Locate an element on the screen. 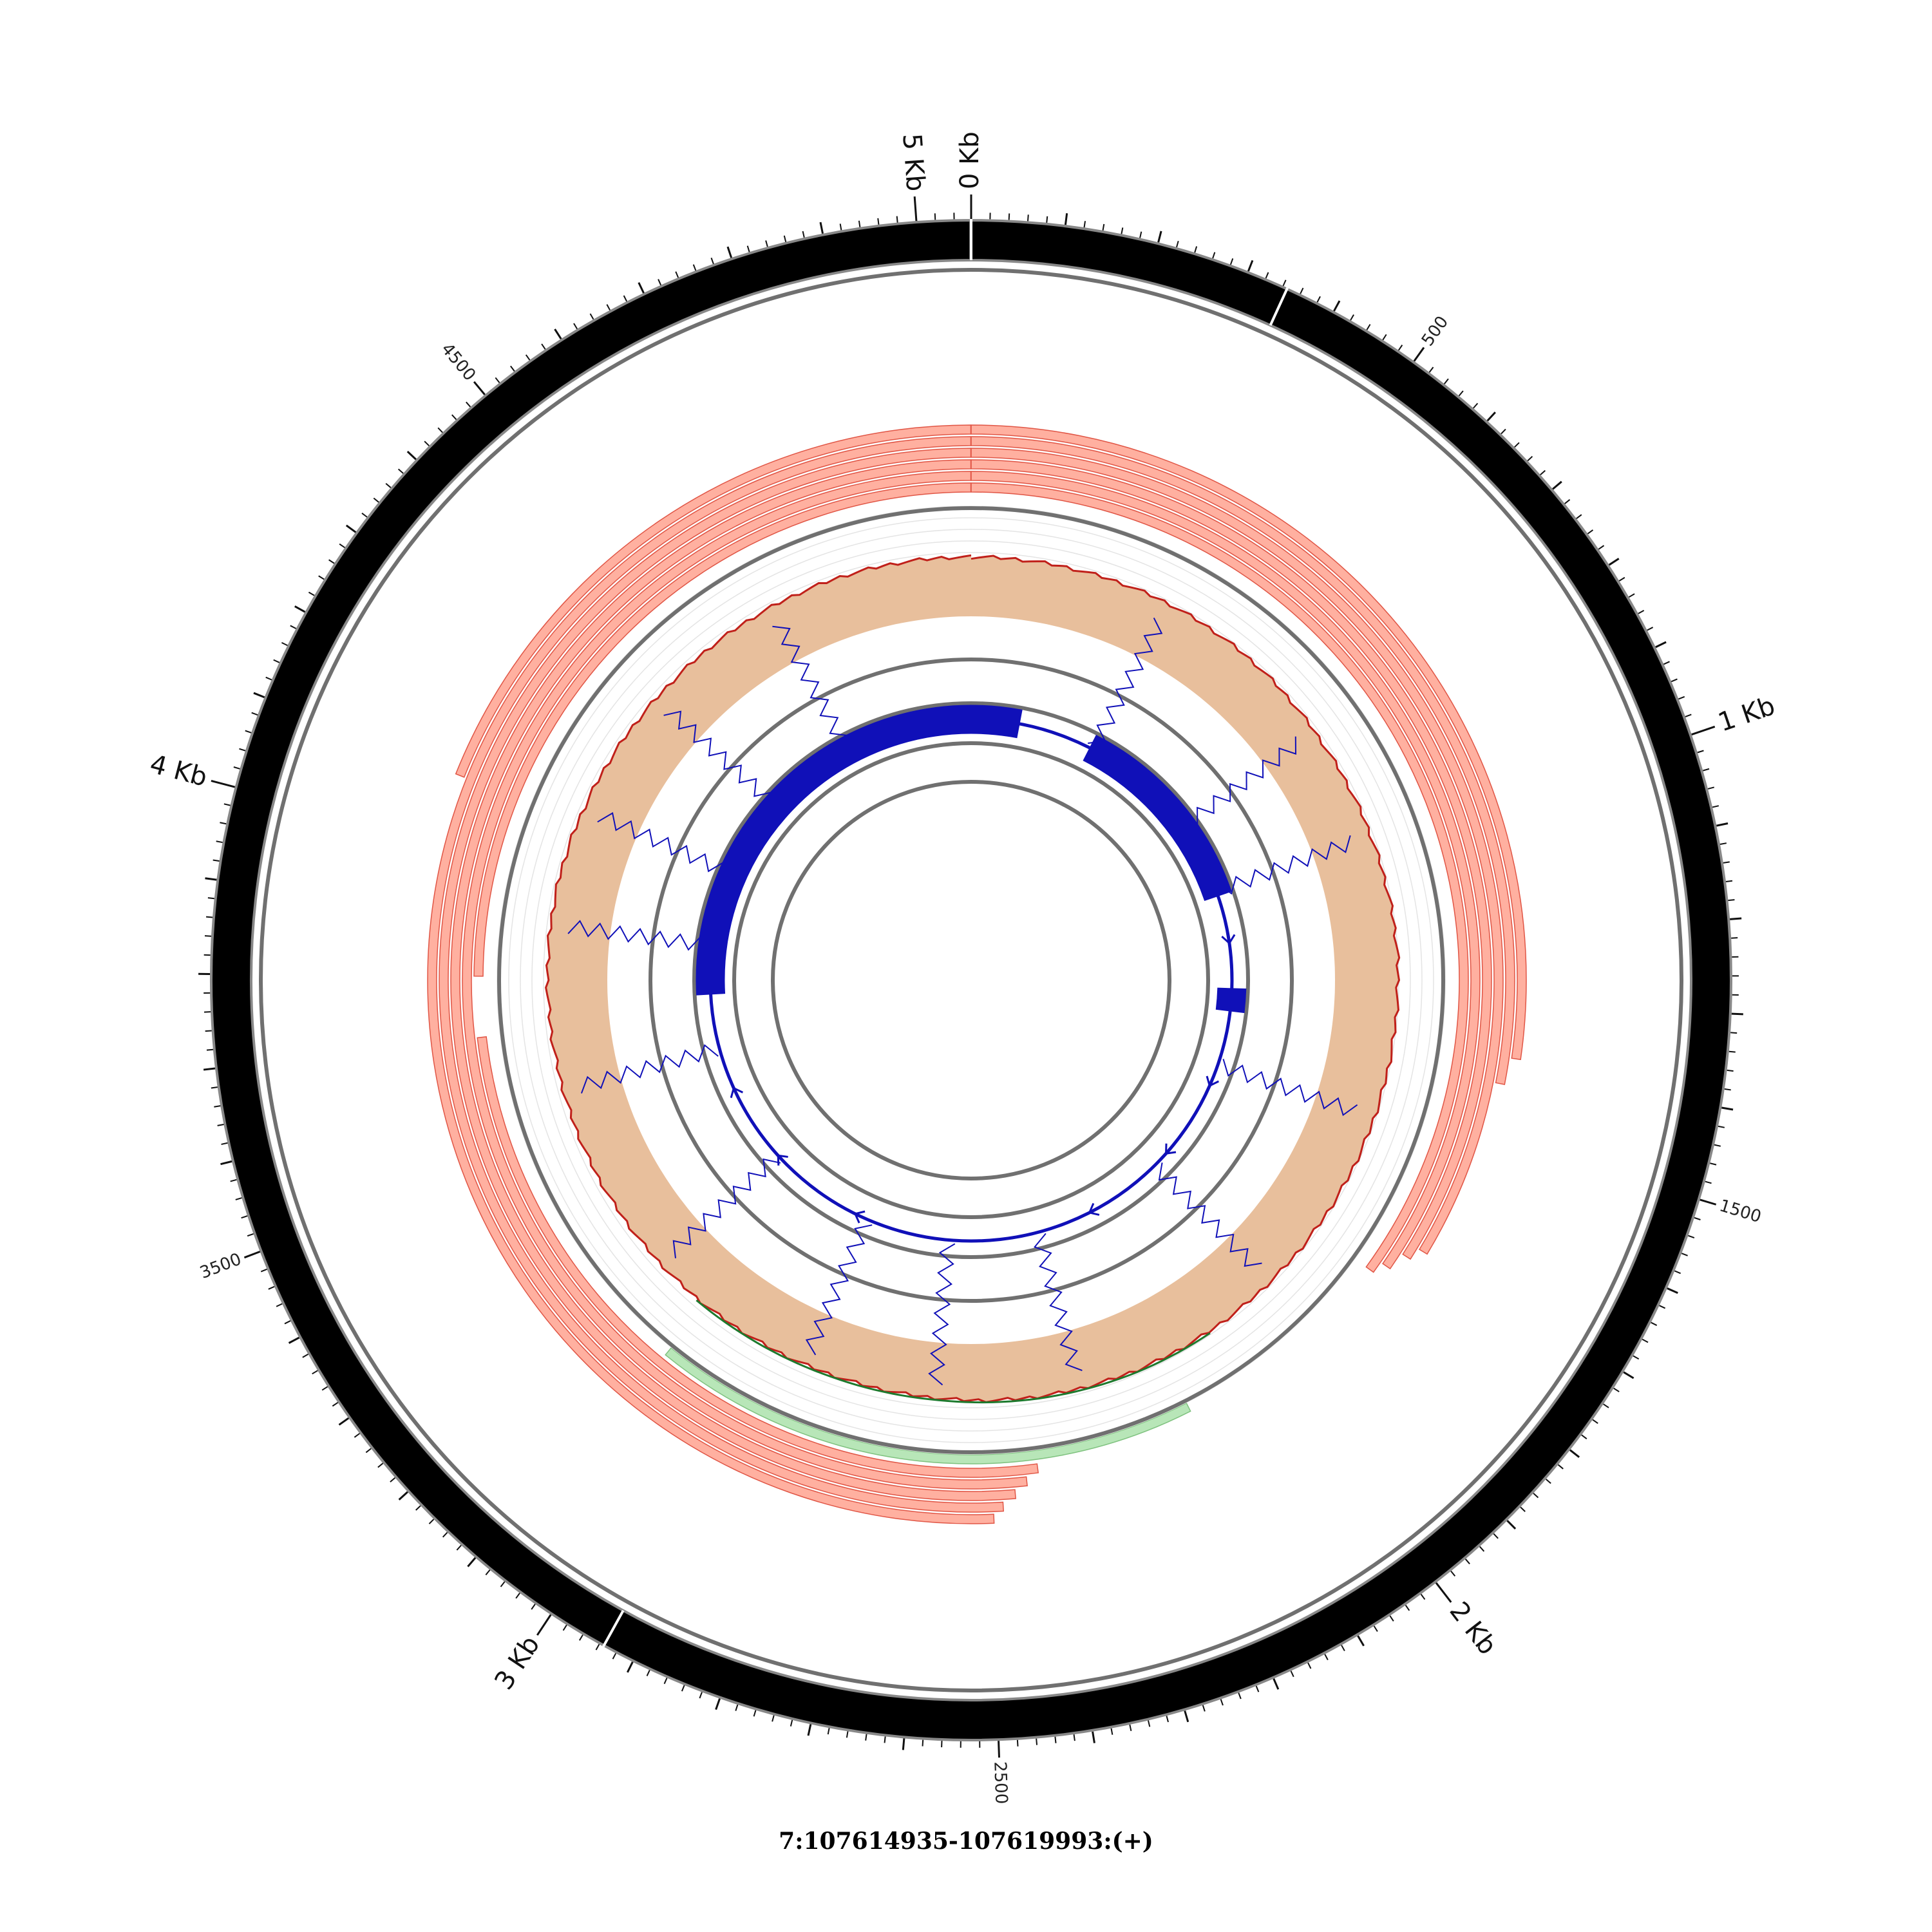 The width and height of the screenshot is (1932, 1932). coverage-low-line is located at coordinates (953, 1351).